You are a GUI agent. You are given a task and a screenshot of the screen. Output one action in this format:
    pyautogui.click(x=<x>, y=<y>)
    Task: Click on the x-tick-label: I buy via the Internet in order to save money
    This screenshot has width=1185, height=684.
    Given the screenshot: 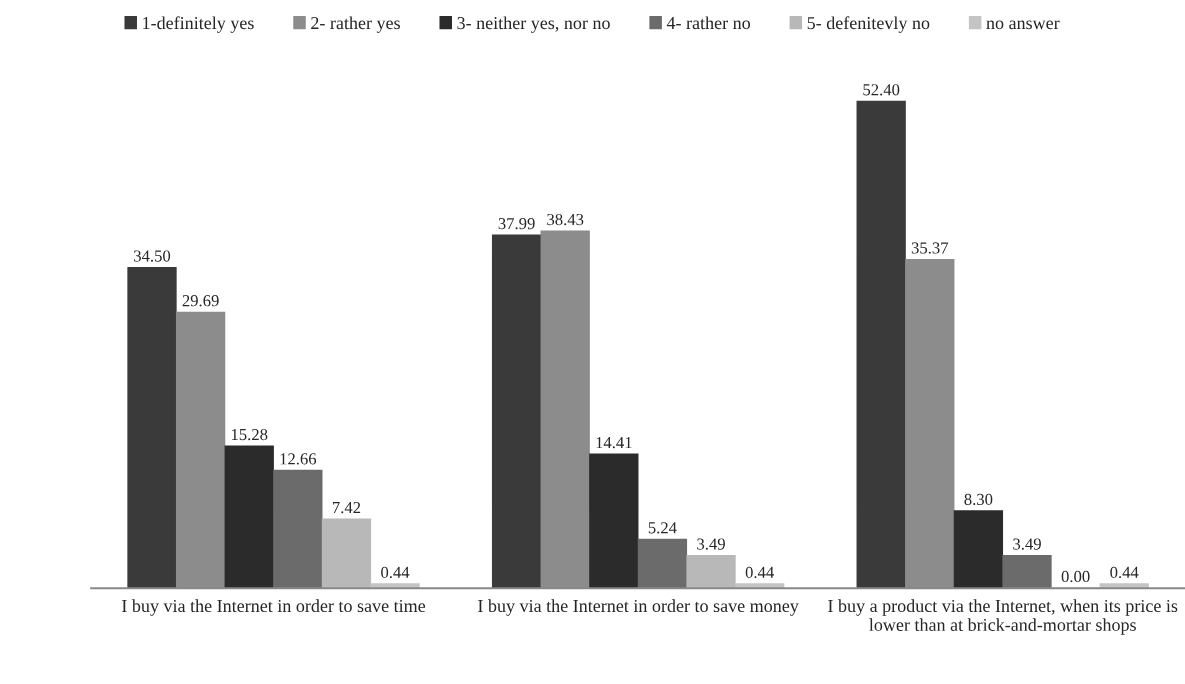 What is the action you would take?
    pyautogui.click(x=638, y=607)
    